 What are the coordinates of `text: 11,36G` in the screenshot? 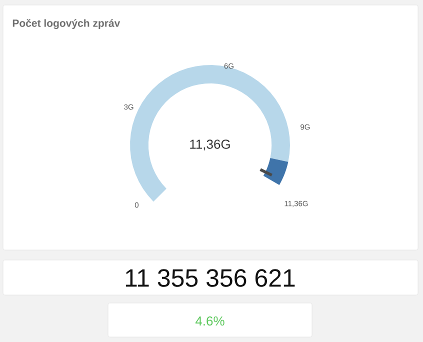 It's located at (210, 145).